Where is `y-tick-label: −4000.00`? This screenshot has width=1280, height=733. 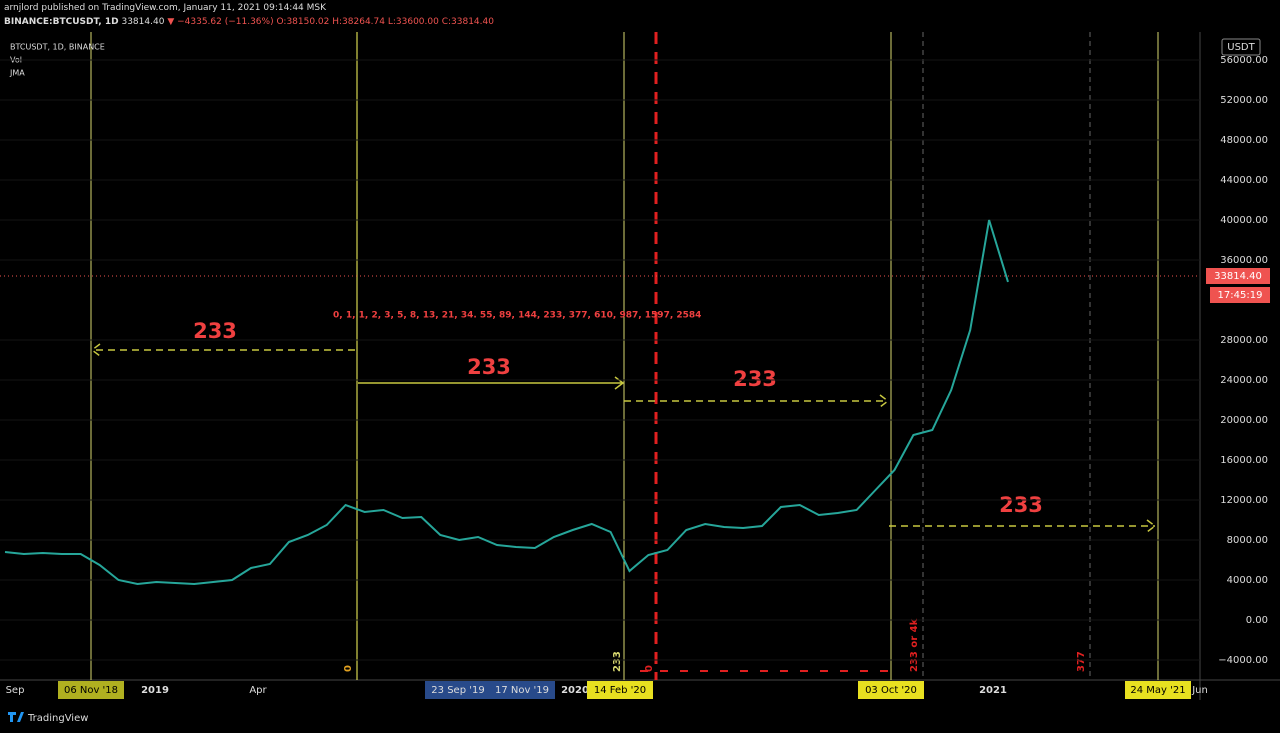
y-tick-label: −4000.00 is located at coordinates (1243, 660).